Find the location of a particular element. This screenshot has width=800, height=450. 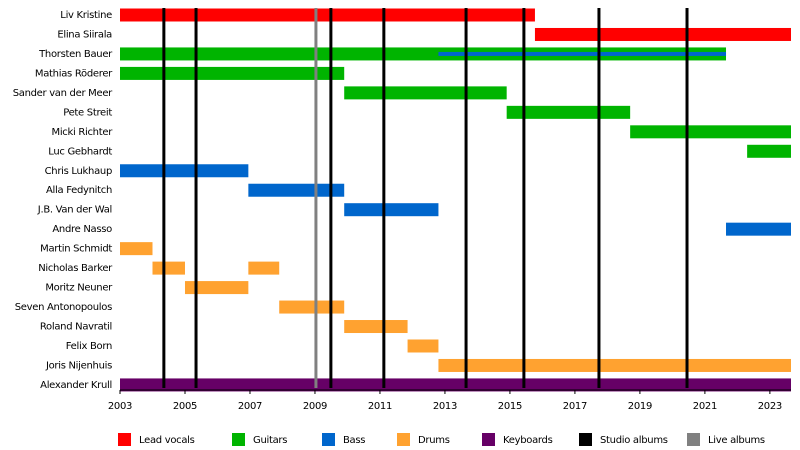

legend-label: Guitars is located at coordinates (270, 440).